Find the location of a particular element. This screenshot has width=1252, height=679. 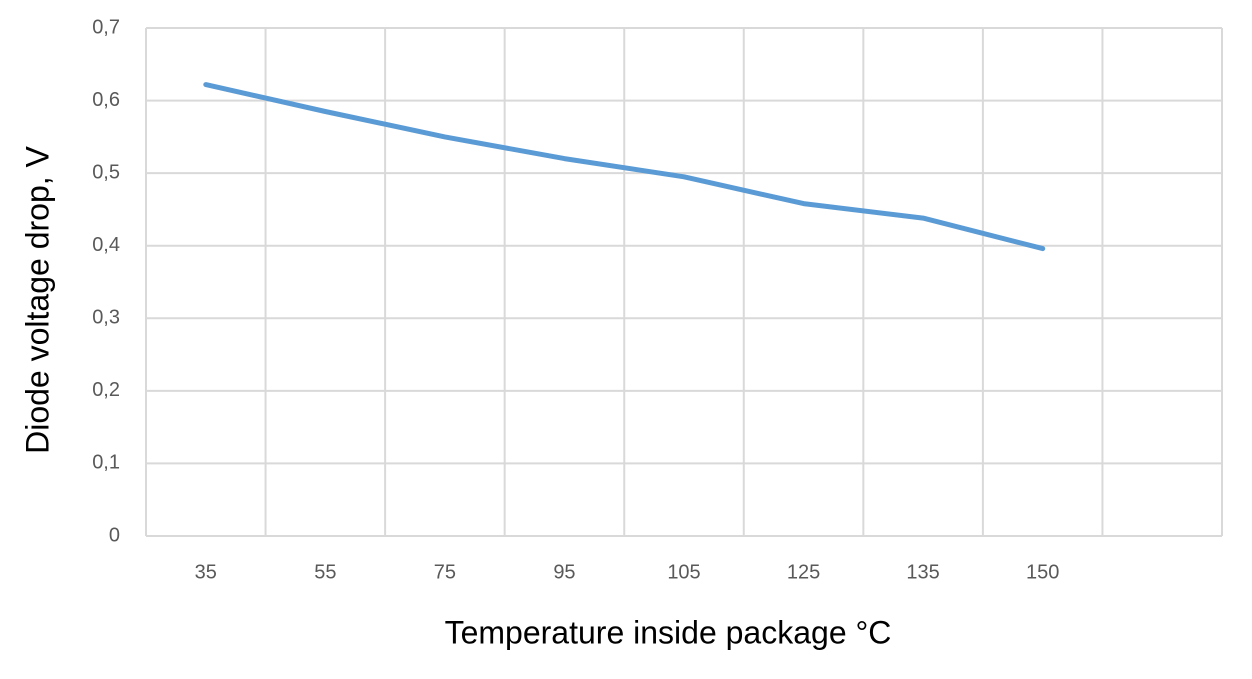

x-tick-label: 125 is located at coordinates (803, 572).